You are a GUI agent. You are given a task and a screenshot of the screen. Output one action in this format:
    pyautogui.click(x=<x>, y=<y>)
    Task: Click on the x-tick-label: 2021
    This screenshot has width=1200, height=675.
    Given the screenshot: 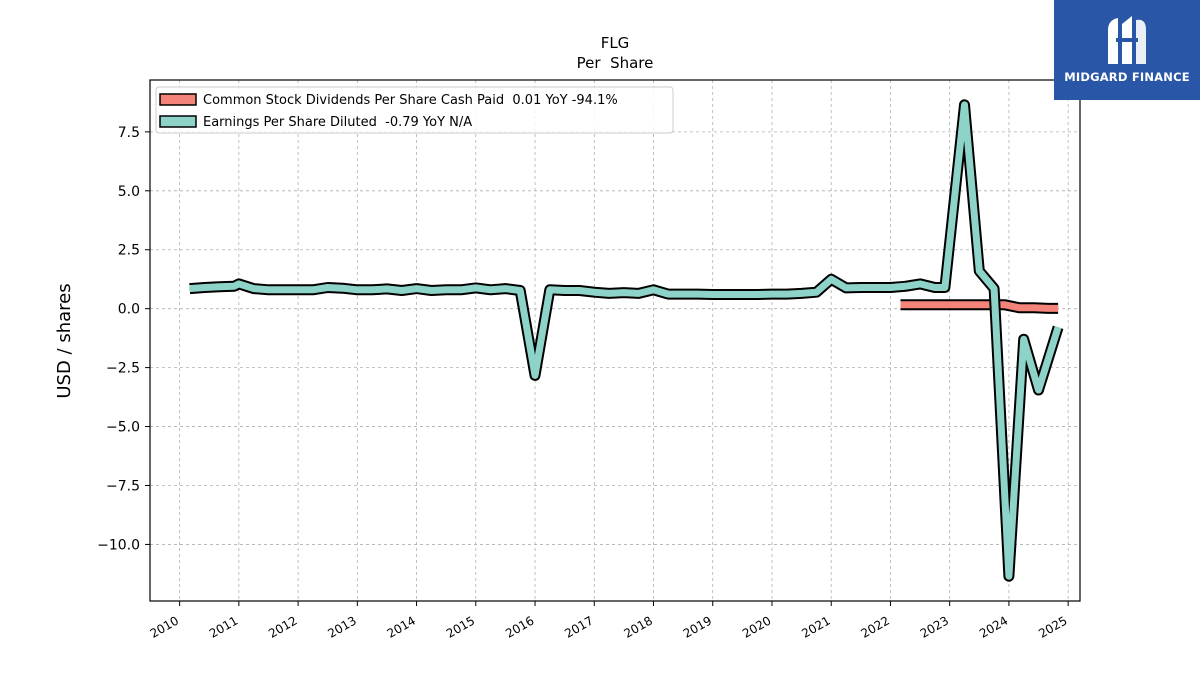 What is the action you would take?
    pyautogui.click(x=815, y=626)
    